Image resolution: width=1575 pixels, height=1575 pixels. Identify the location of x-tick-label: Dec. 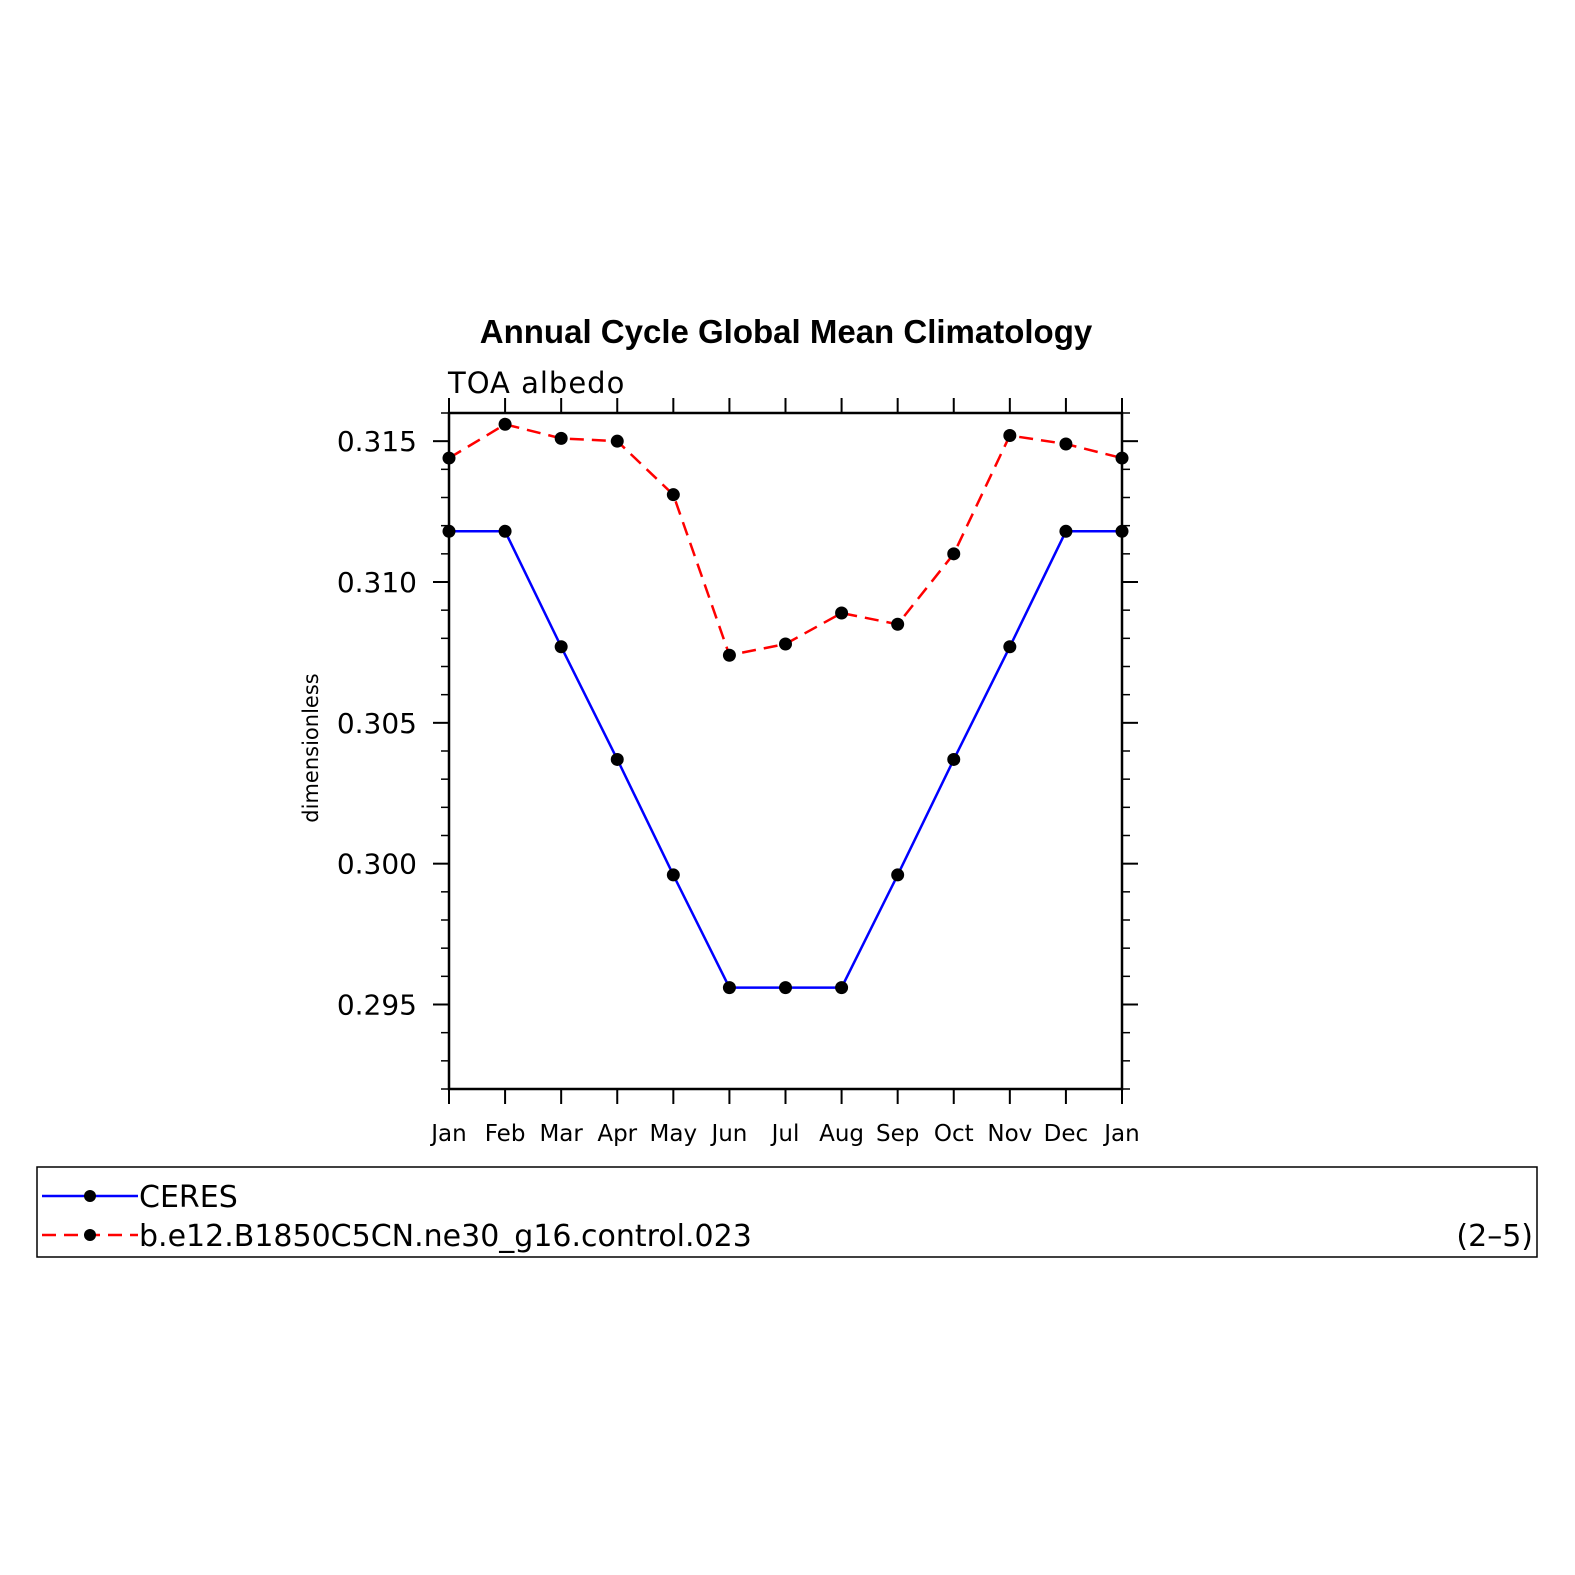
(1066, 1134).